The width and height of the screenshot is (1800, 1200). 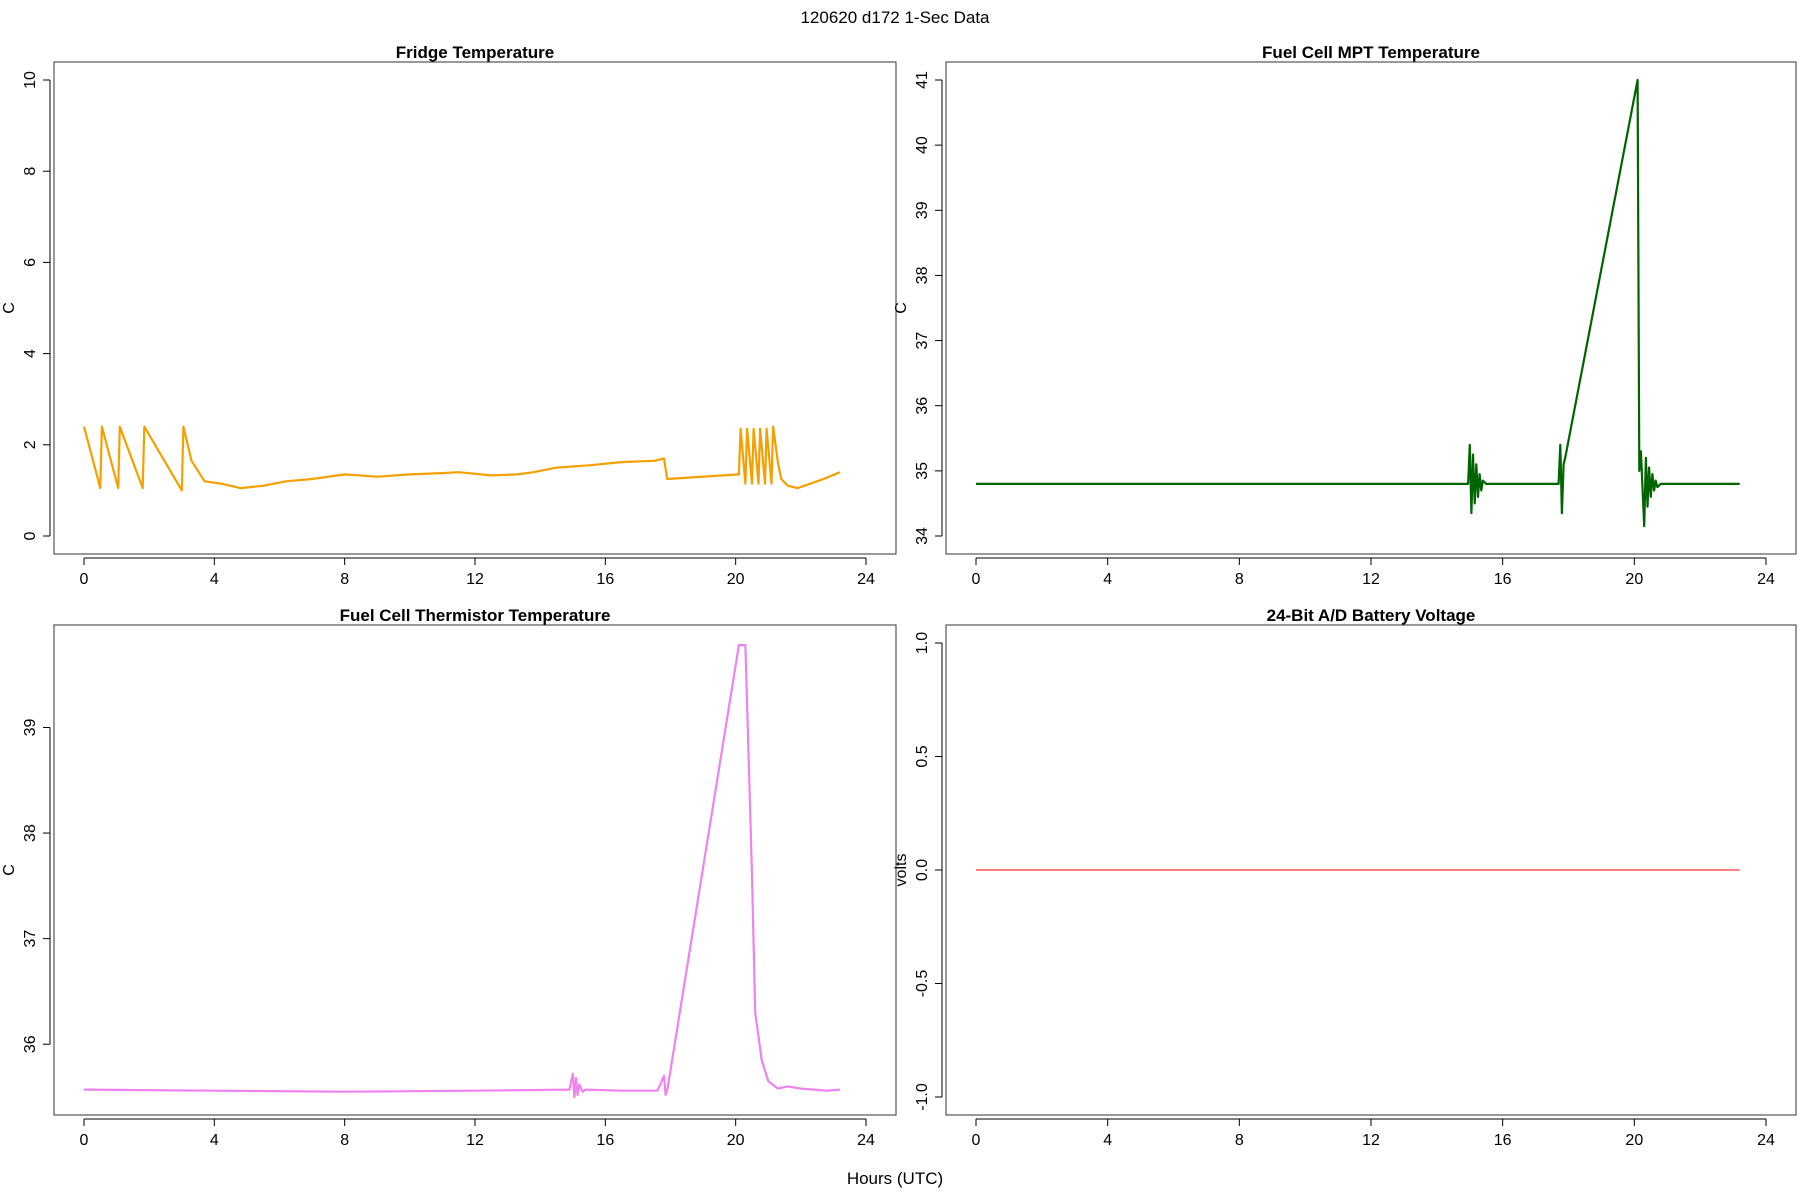 What do you see at coordinates (922, 756) in the screenshot?
I see `y-tick-label: 0.5` at bounding box center [922, 756].